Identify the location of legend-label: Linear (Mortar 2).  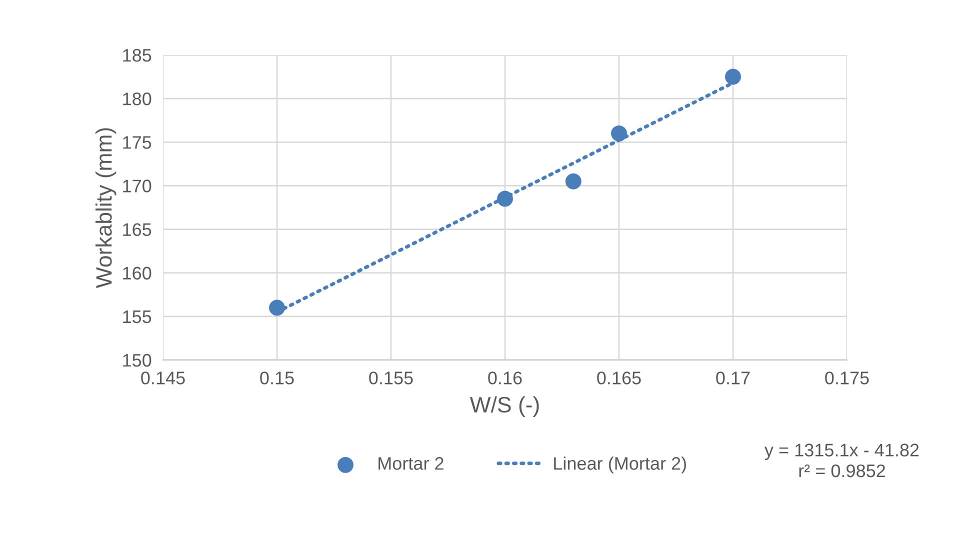
(620, 465).